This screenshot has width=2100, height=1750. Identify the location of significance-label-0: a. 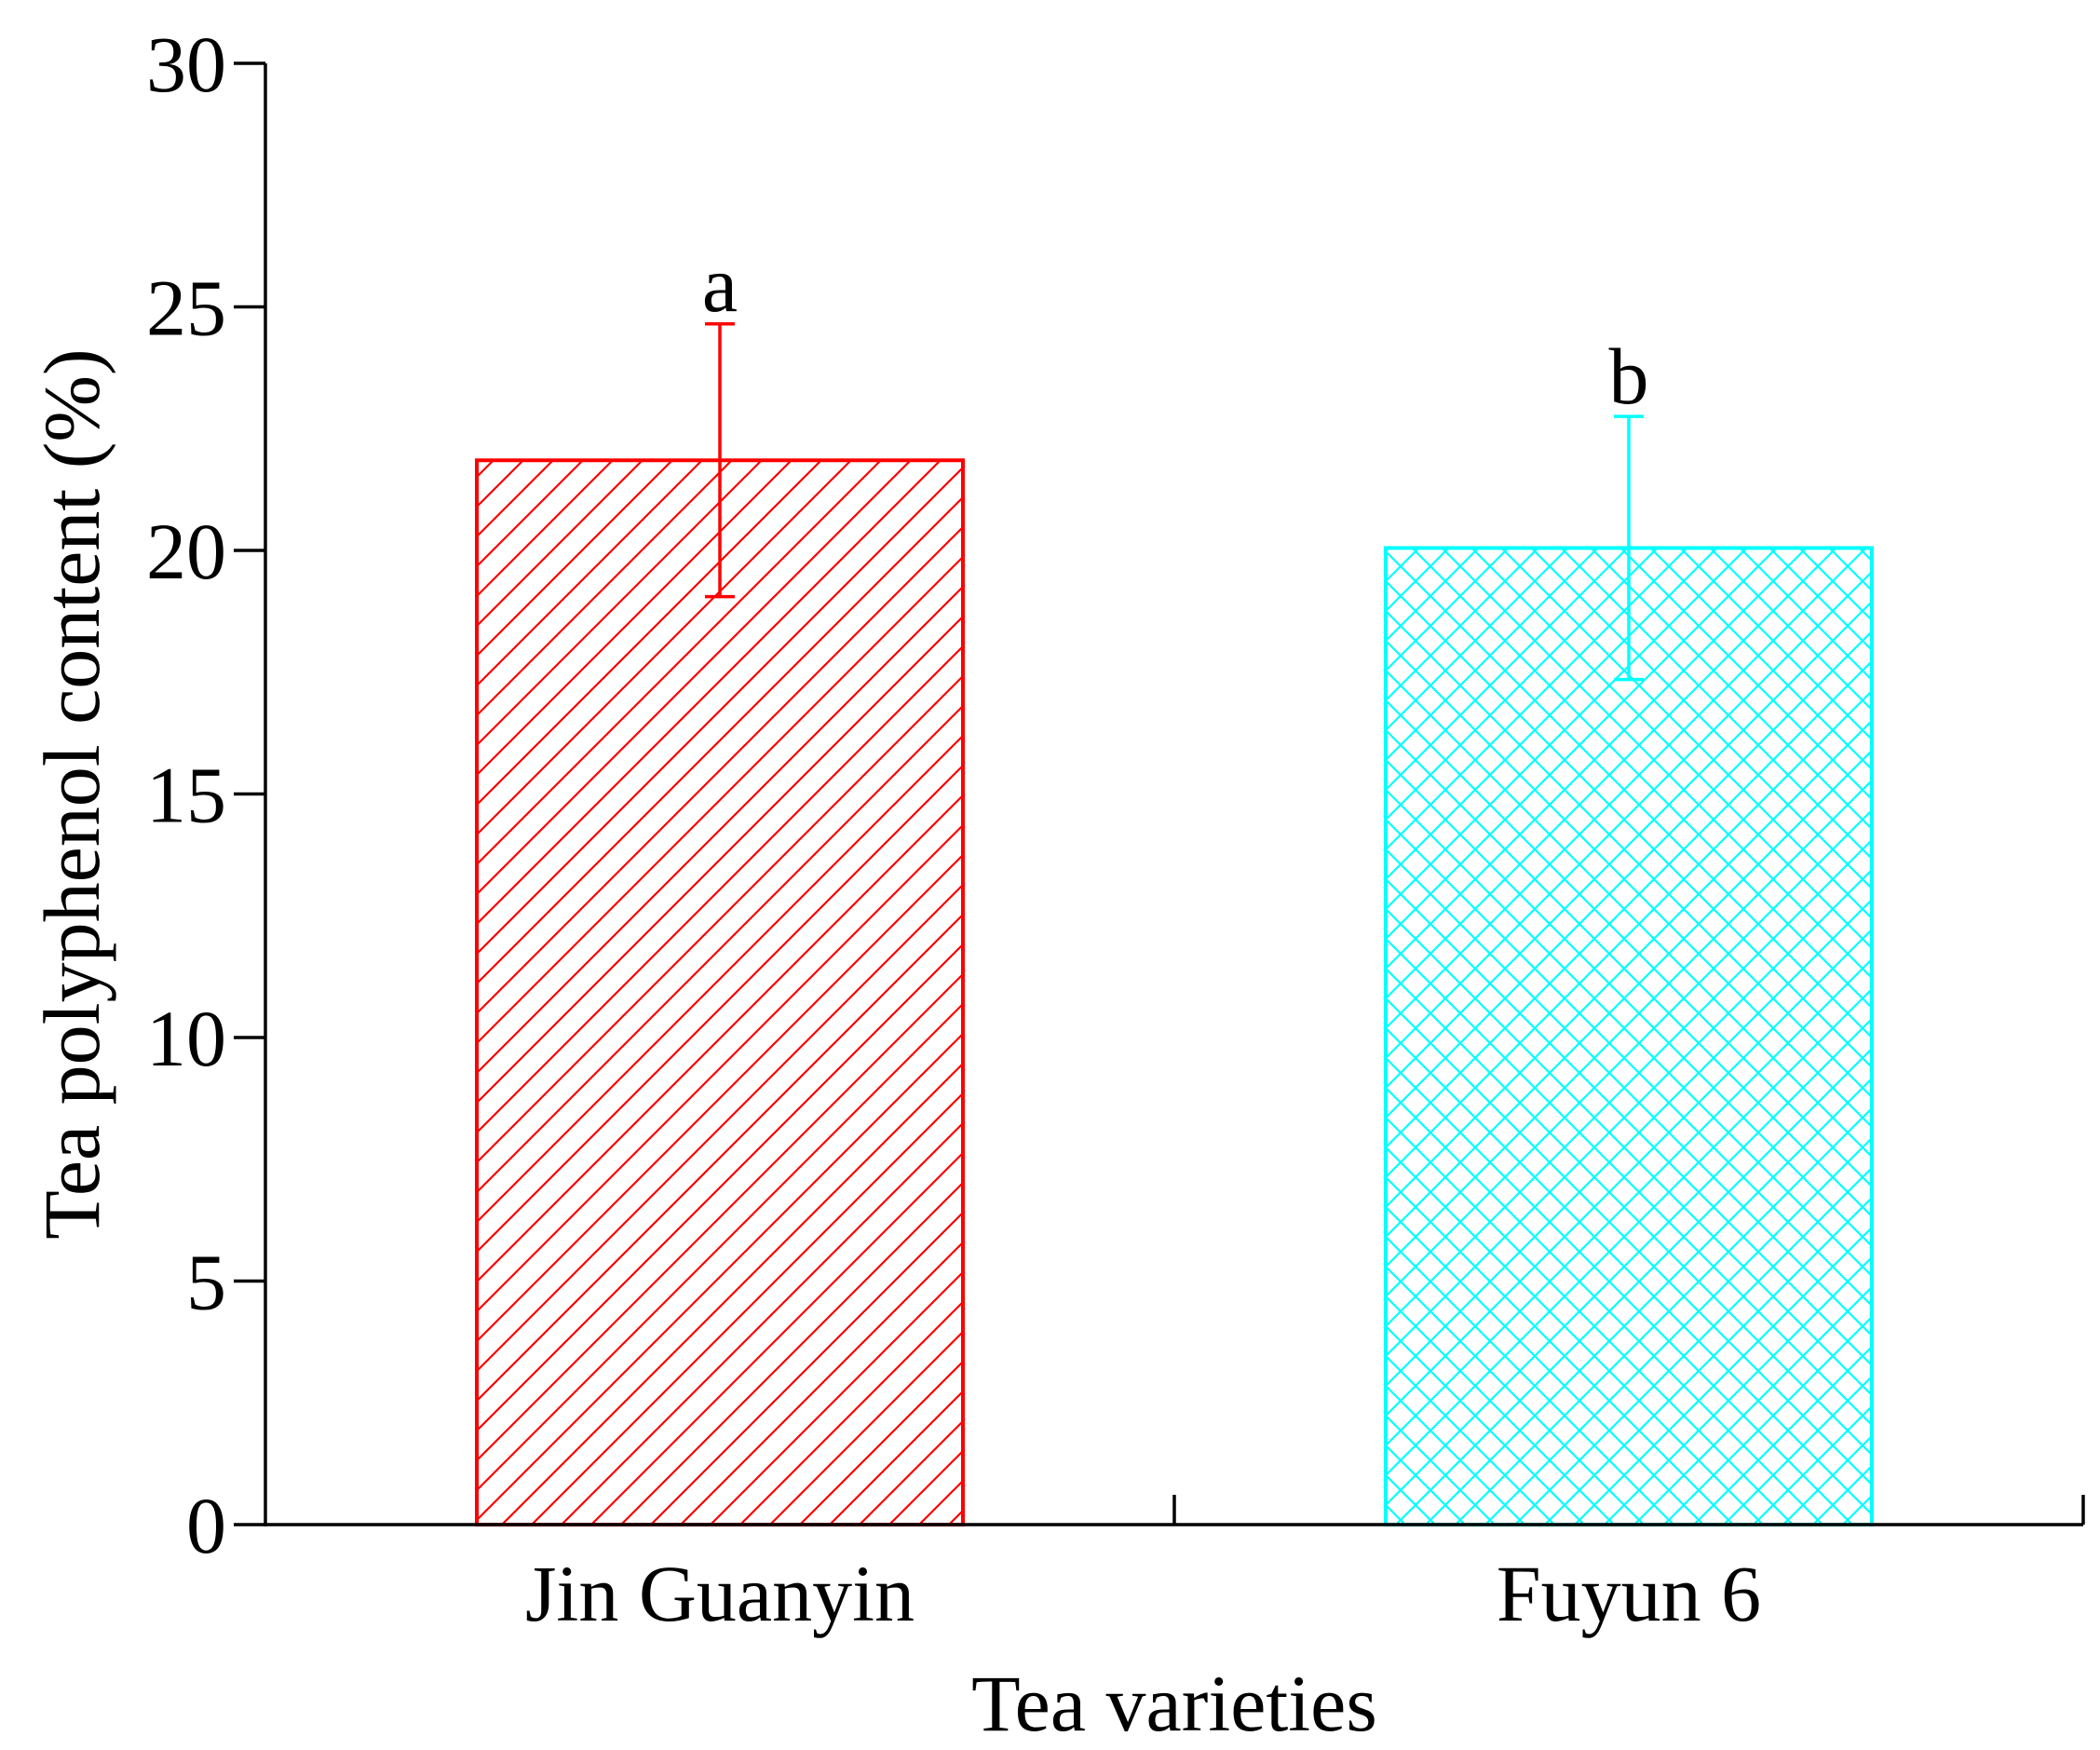
(720, 284).